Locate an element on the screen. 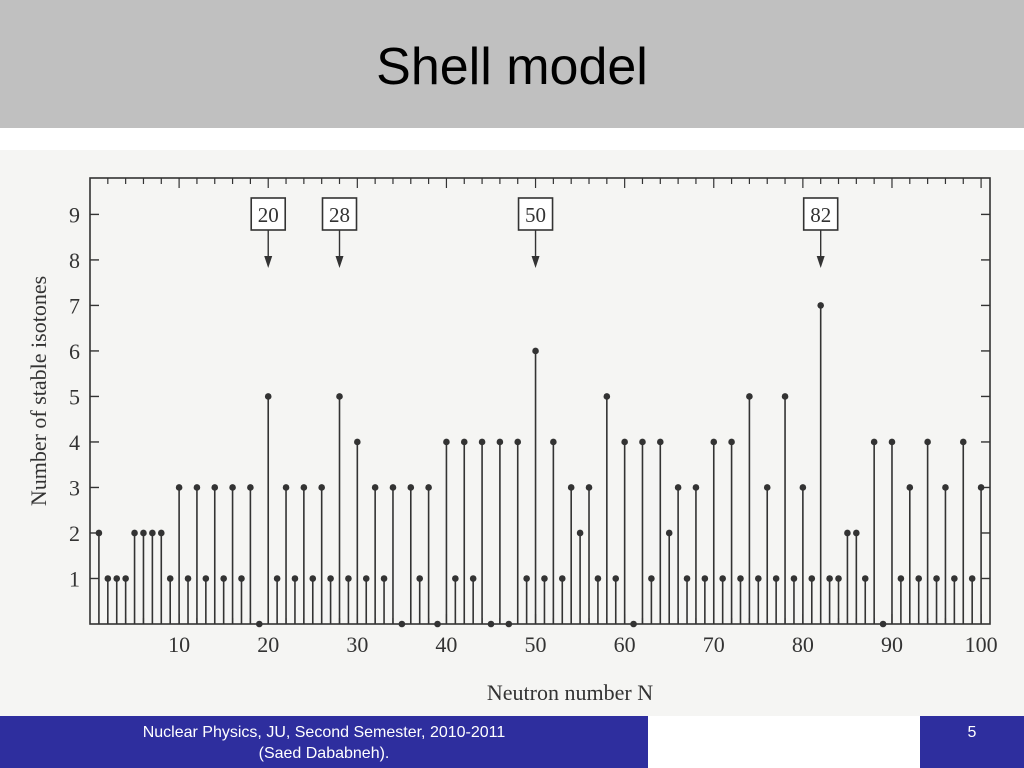 The image size is (1024, 768). point-n29 is located at coordinates (348, 578).